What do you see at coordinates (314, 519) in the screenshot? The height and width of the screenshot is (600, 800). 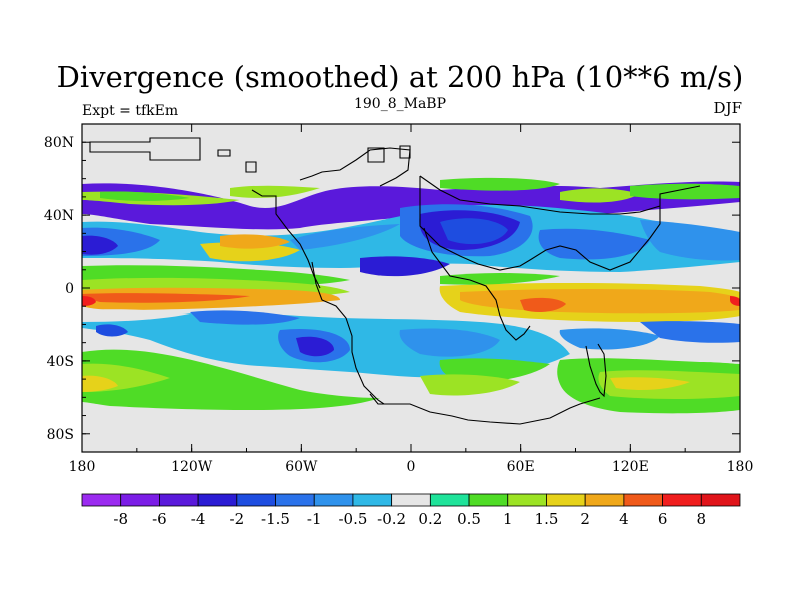 I see `colorbar-label: -1` at bounding box center [314, 519].